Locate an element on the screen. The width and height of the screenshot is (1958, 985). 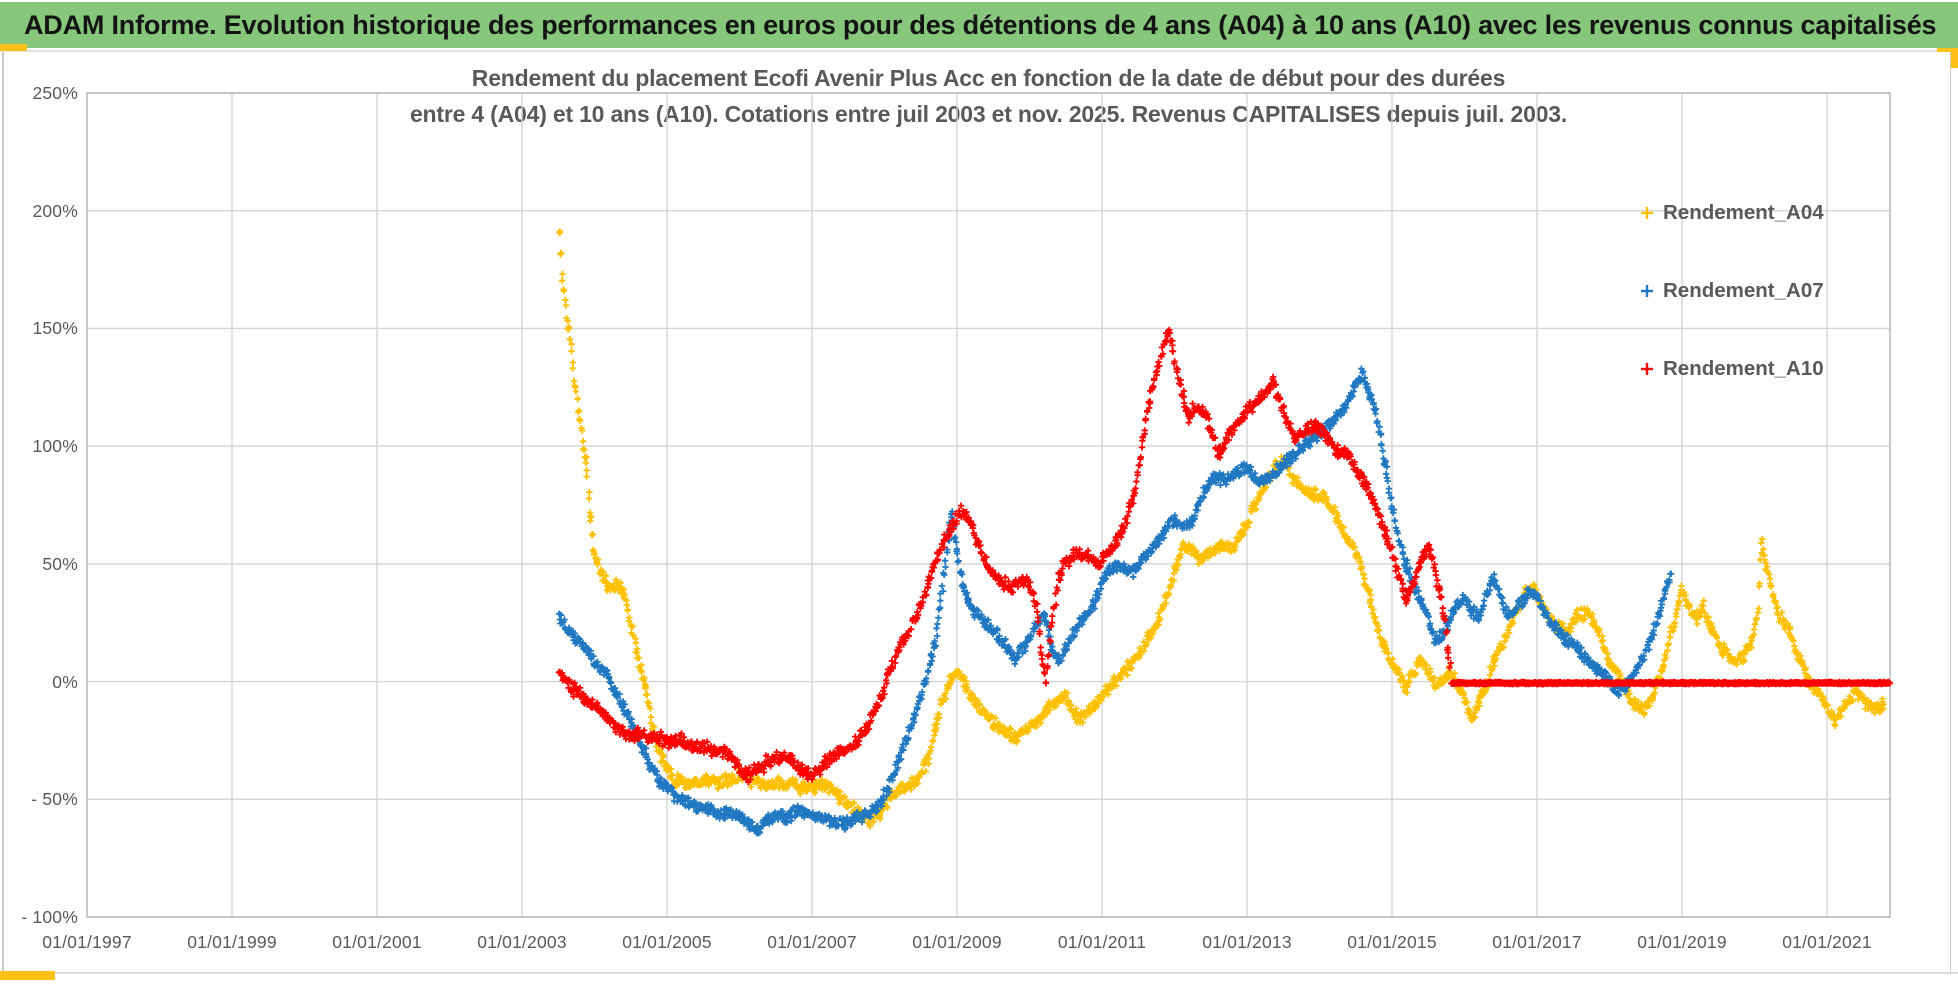
x-axis-label: 01/01/2015 is located at coordinates (1392, 942).